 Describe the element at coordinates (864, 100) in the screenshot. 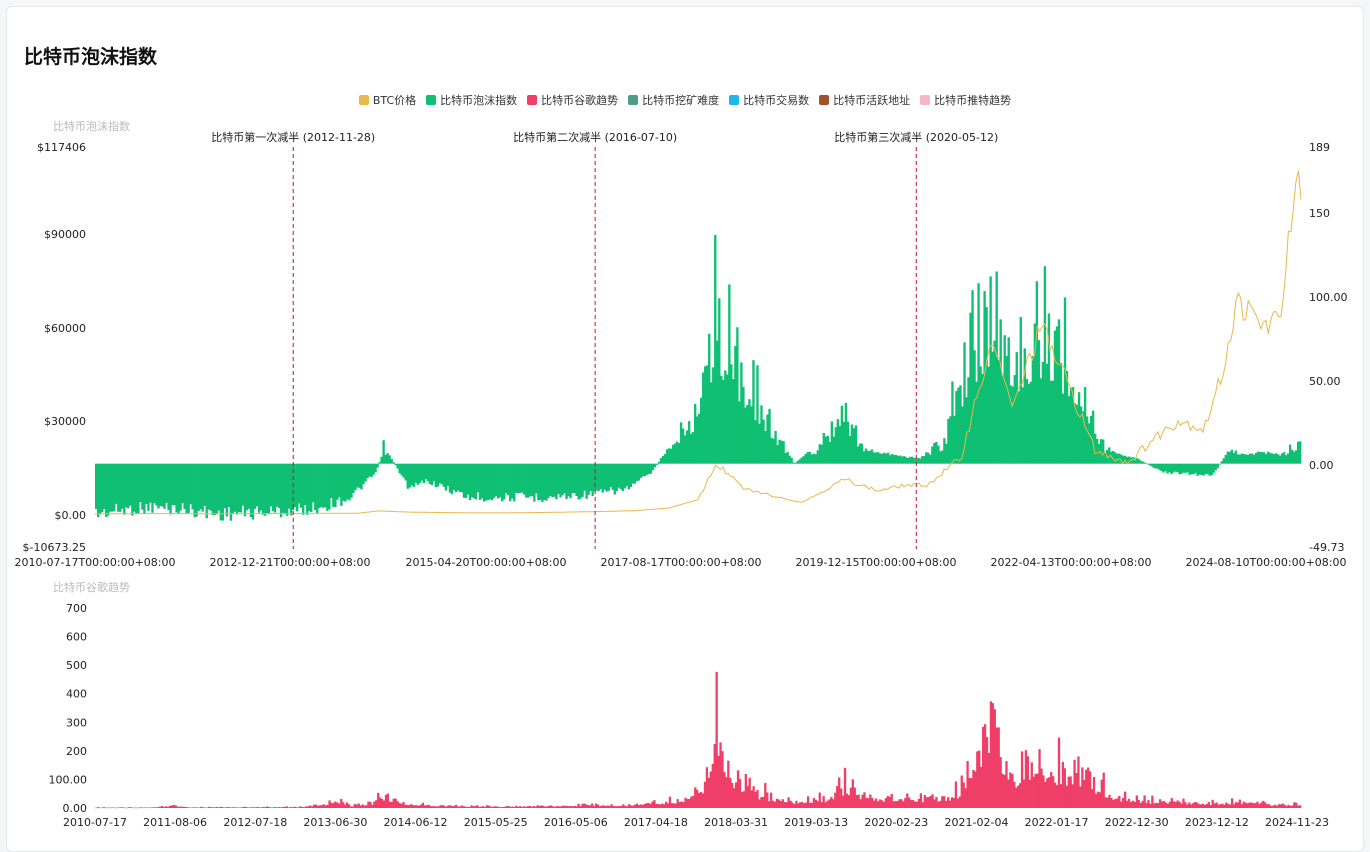

I see `legend-item: 比特币活跃地址` at that location.